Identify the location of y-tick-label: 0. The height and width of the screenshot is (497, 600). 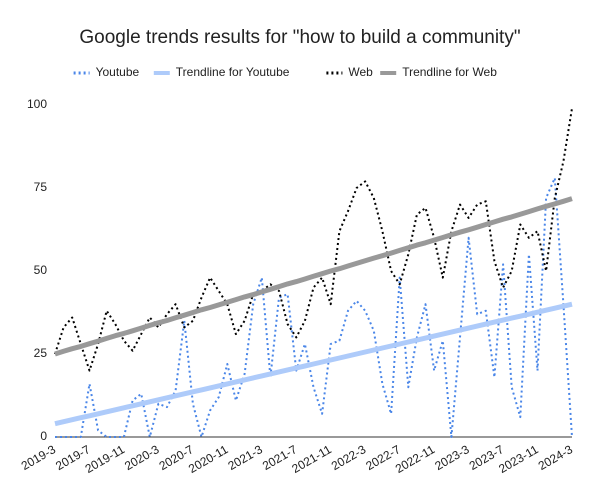
(43, 436).